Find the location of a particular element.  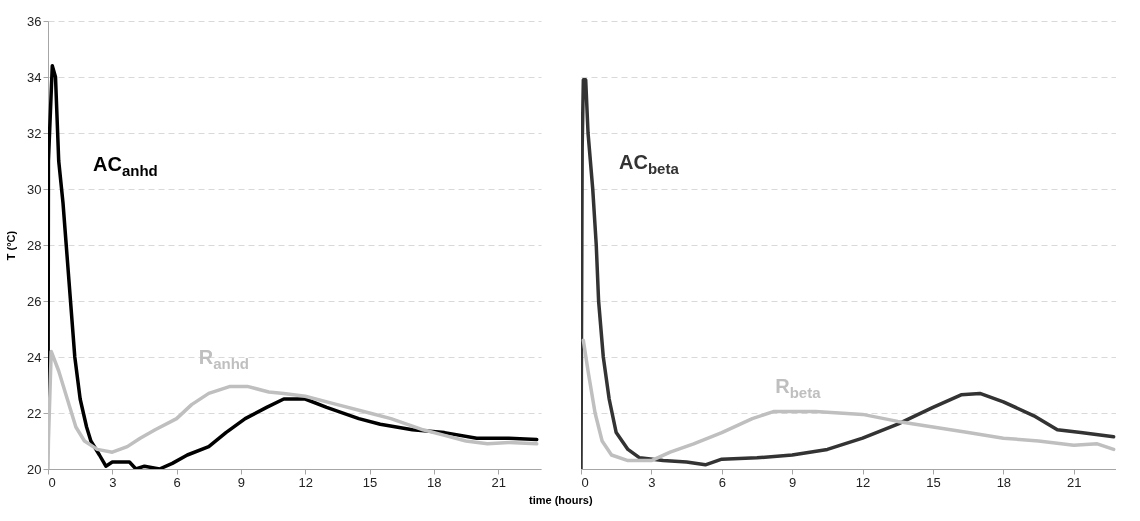

y-tick-label: 26 is located at coordinates (34, 301).